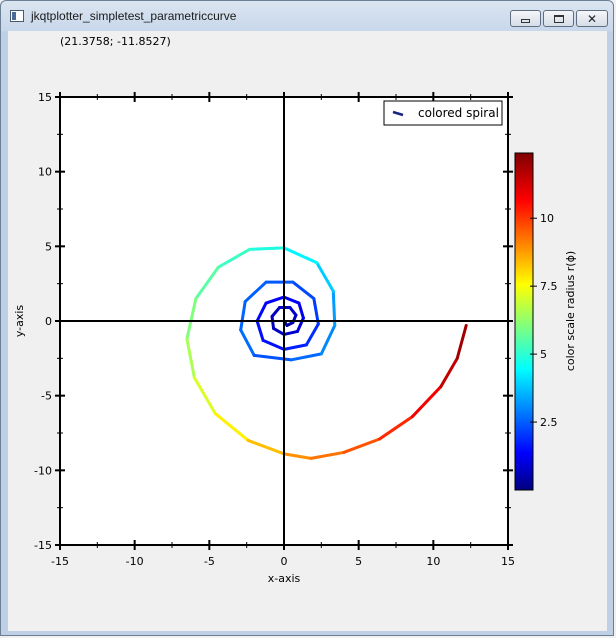 This screenshot has width=616, height=638. I want to click on colorbar-ticks: 2.5 5 7.5 10, so click(544, 320).